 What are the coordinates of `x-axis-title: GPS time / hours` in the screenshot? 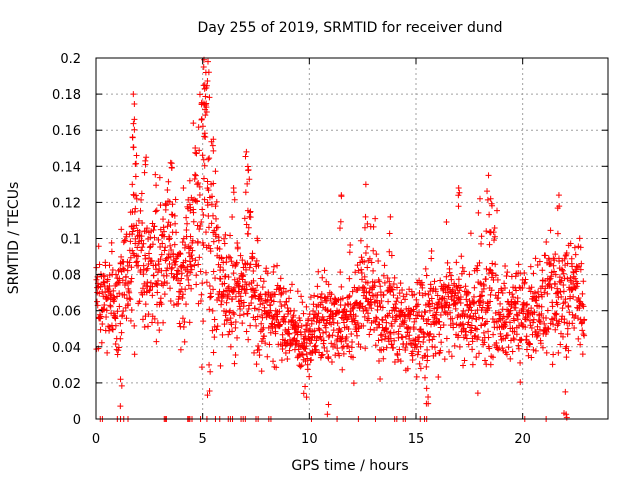 It's located at (349, 466).